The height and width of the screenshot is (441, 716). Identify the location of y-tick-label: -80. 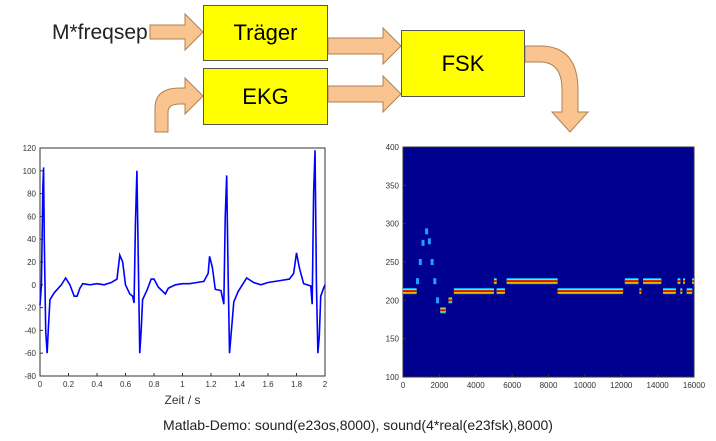
(30, 376).